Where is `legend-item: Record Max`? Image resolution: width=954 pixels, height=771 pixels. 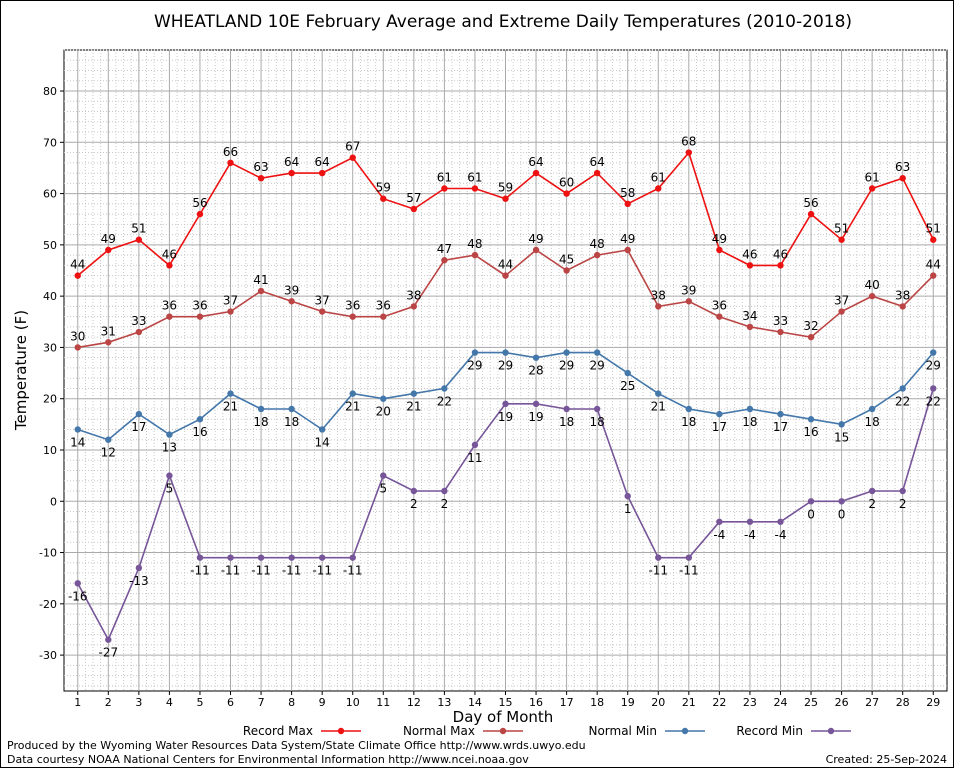
legend-item: Record Max is located at coordinates (302, 731).